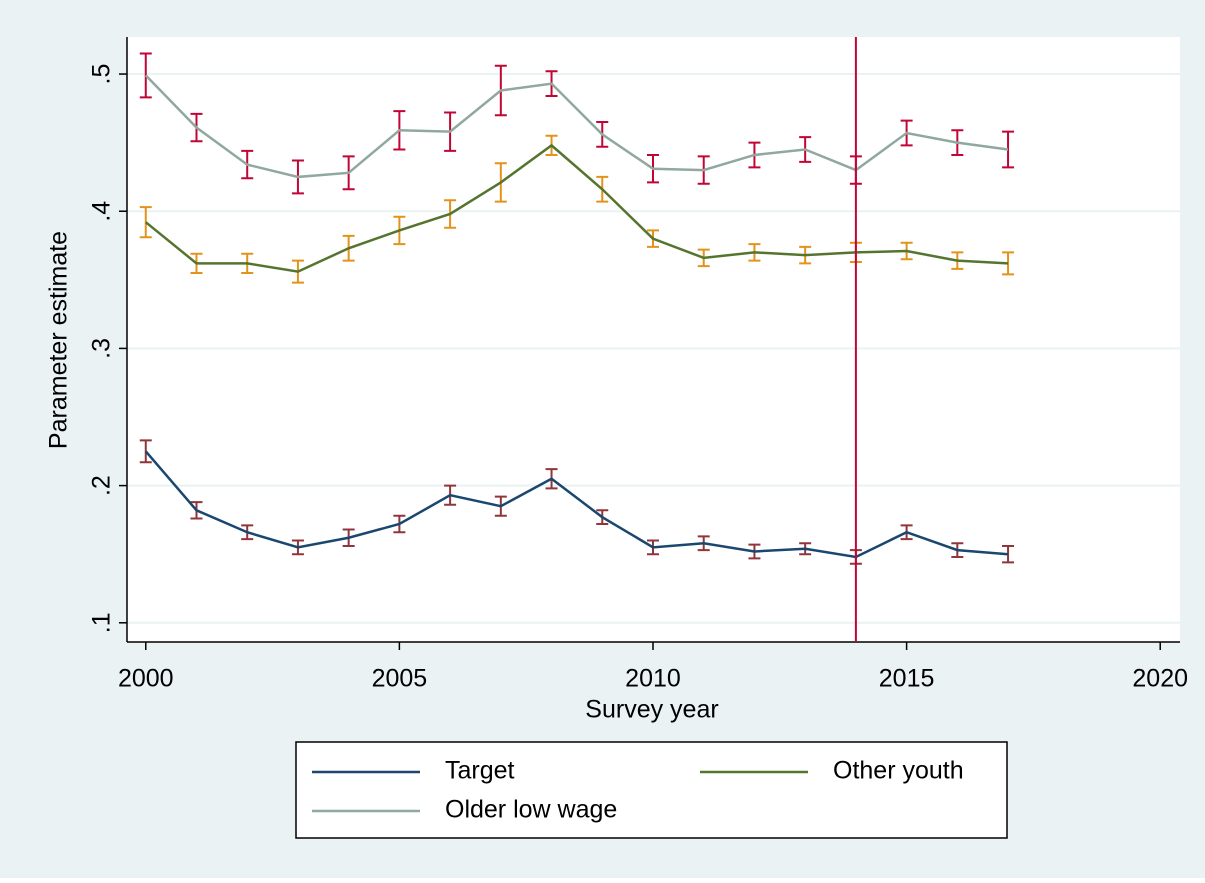  Describe the element at coordinates (102, 74) in the screenshot. I see `y-tick-label: .5` at that location.